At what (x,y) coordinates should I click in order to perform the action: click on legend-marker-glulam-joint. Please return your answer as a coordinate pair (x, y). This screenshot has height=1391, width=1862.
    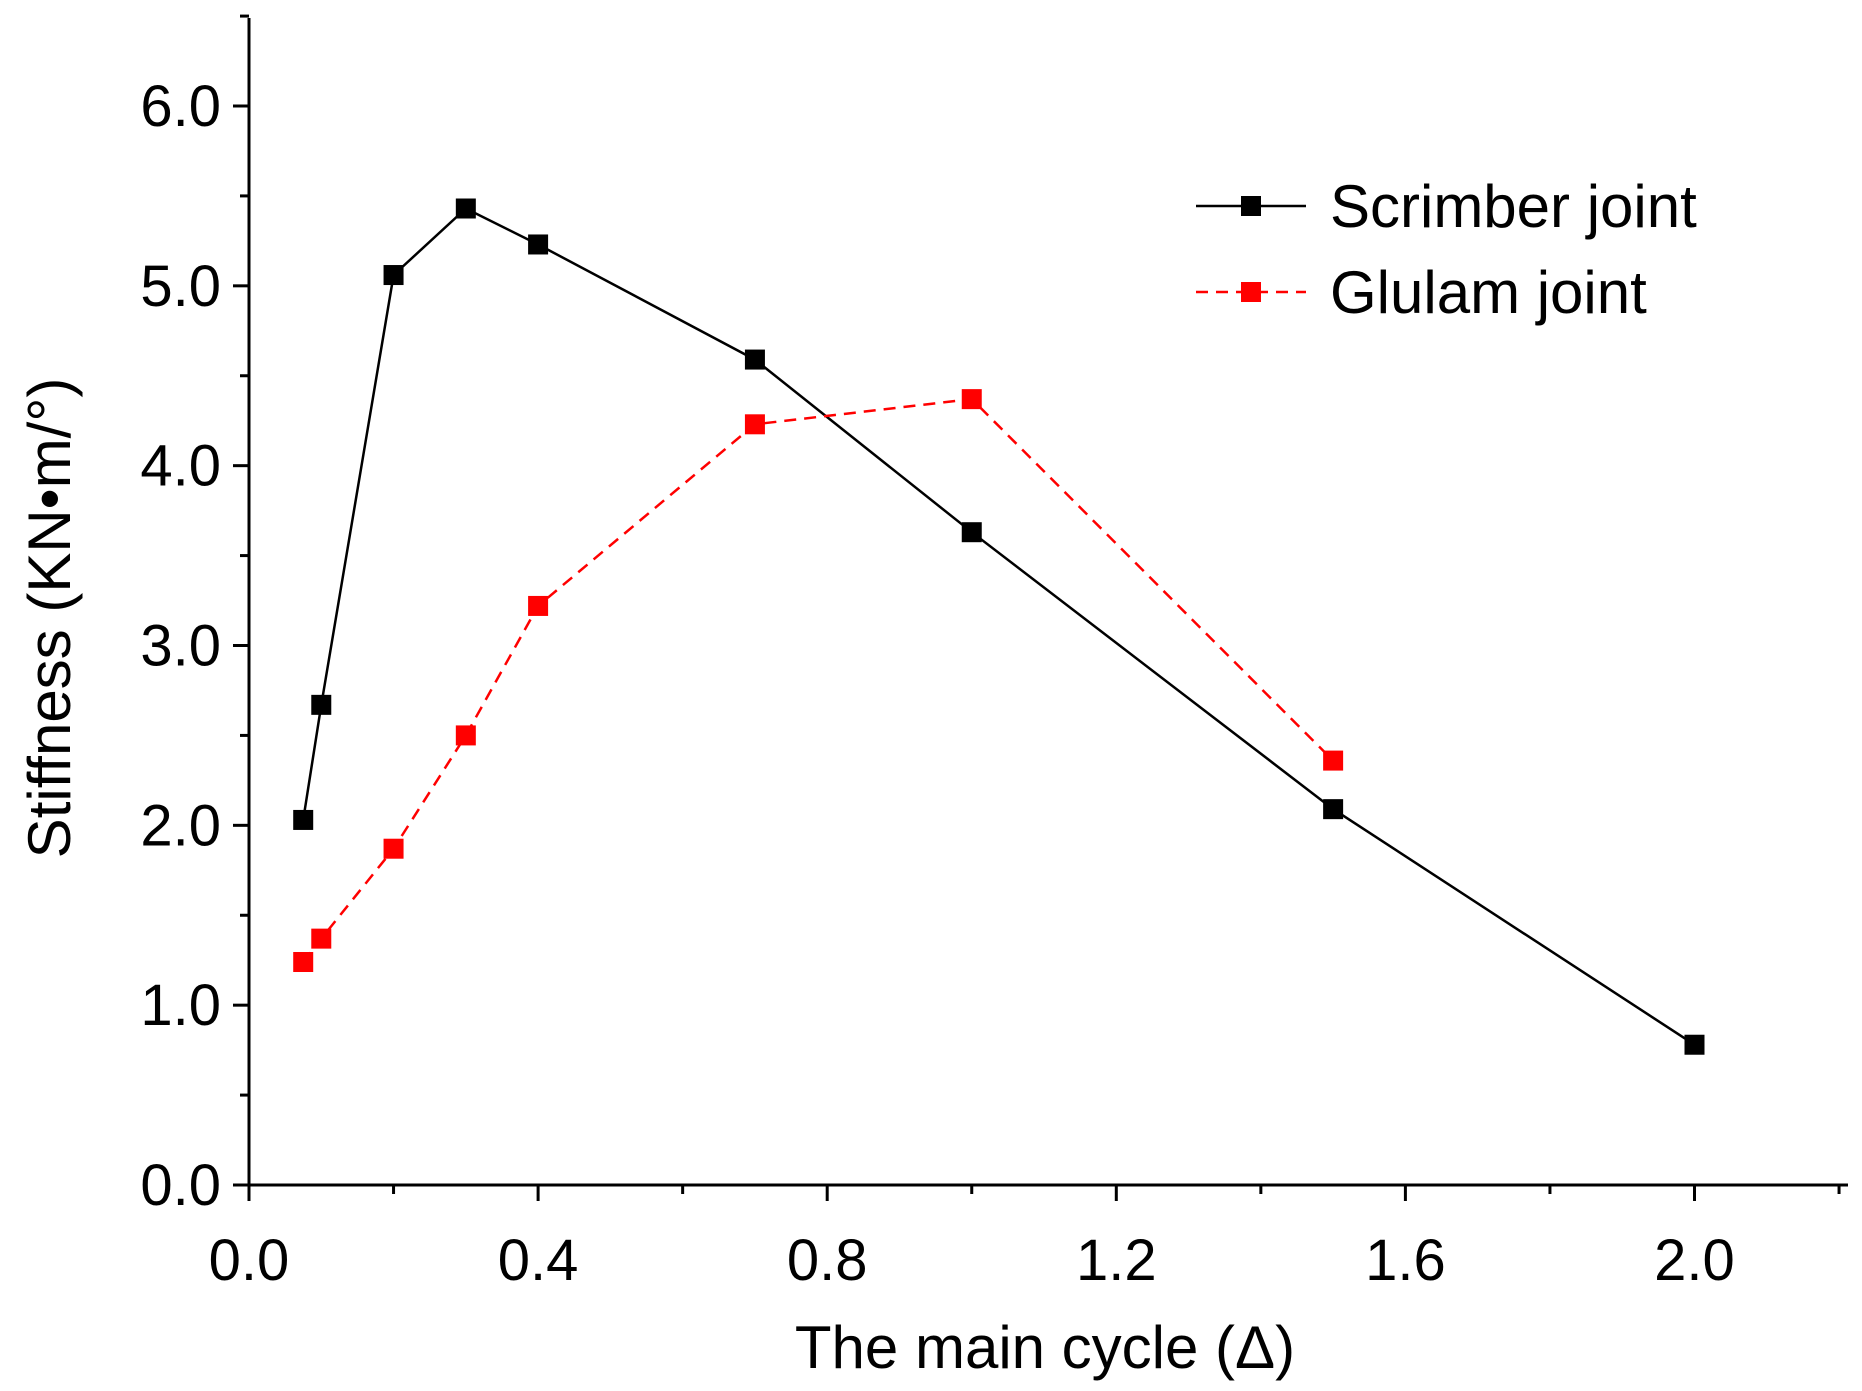
    Looking at the image, I should click on (1251, 292).